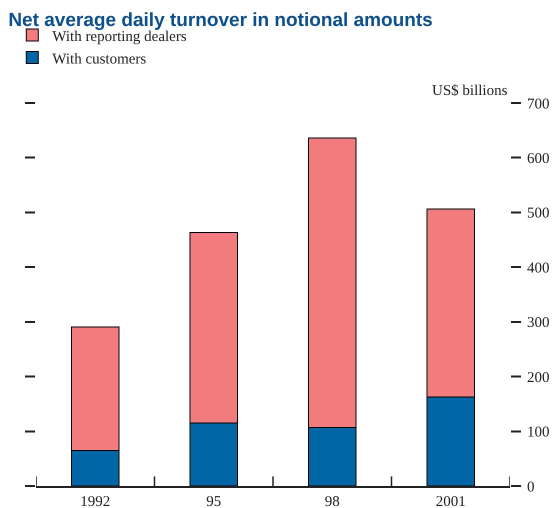 The width and height of the screenshot is (556, 508). I want to click on x-tick-label: 2001, so click(451, 501).